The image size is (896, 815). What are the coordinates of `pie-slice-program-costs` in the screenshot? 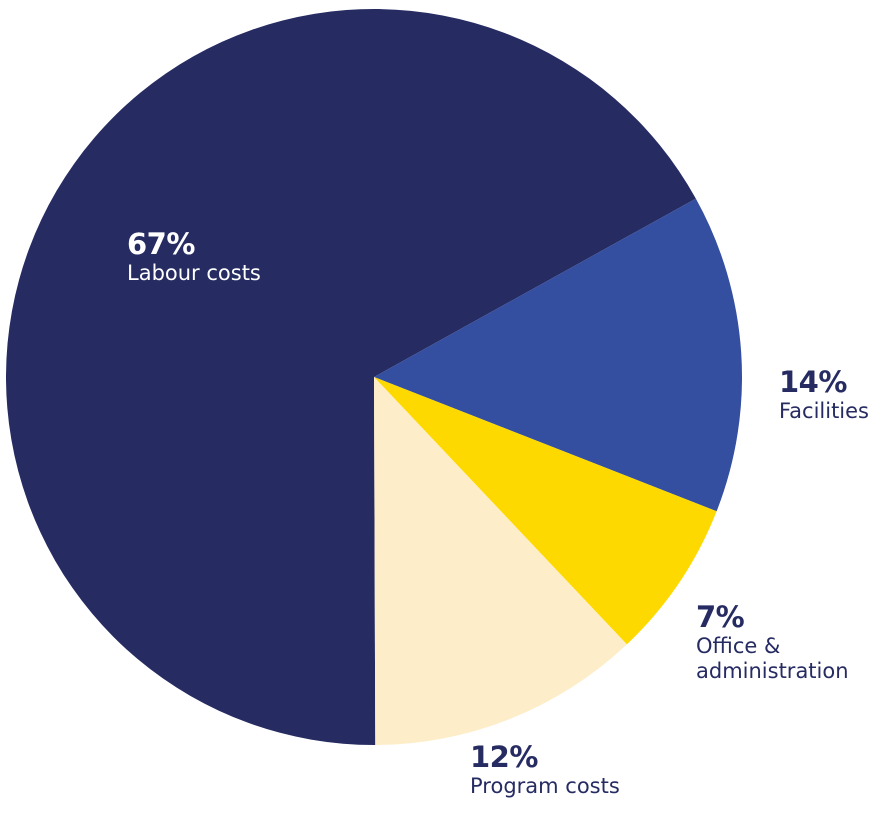 It's located at (500, 561).